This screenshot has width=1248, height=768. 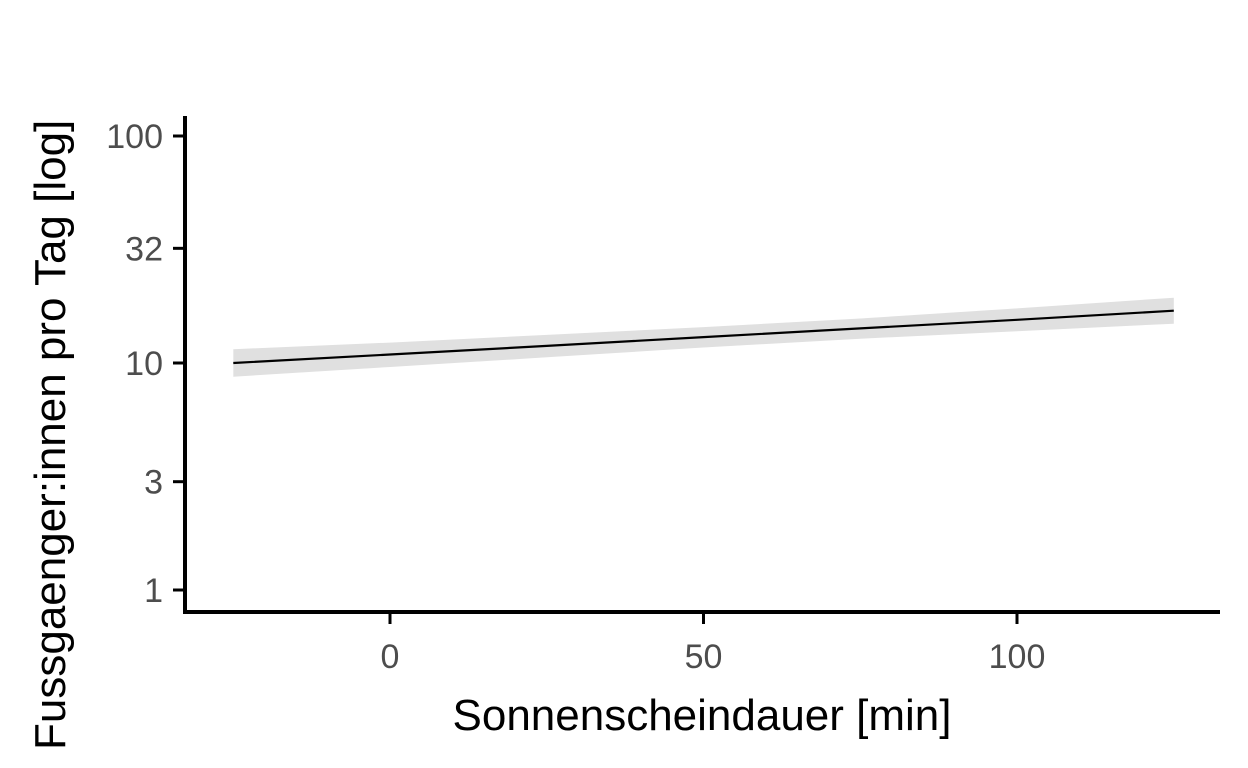 I want to click on fit-line, so click(x=703, y=337).